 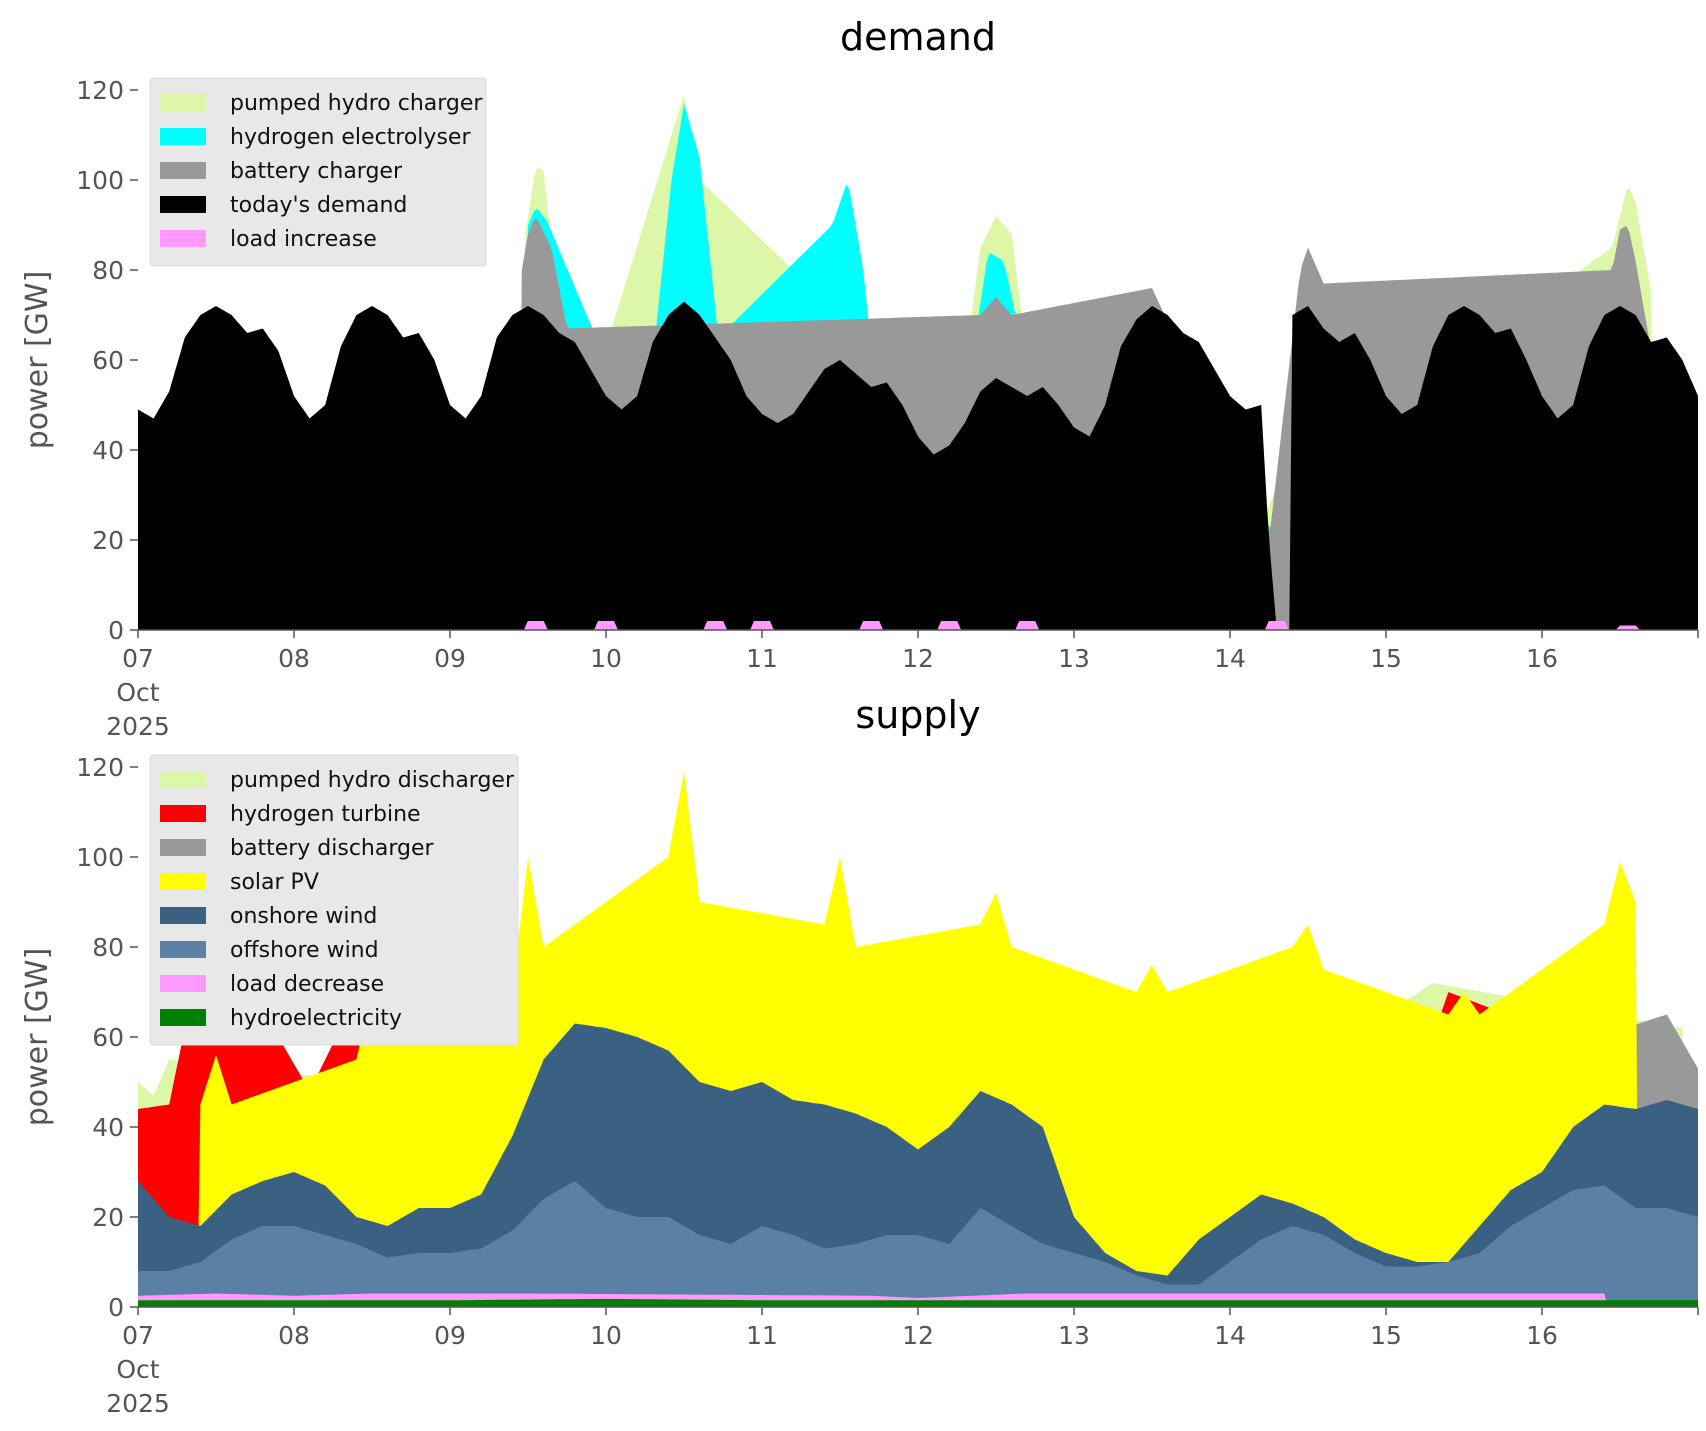 What do you see at coordinates (307, 984) in the screenshot?
I see `supply-legend-label-load-decrease: load decrease` at bounding box center [307, 984].